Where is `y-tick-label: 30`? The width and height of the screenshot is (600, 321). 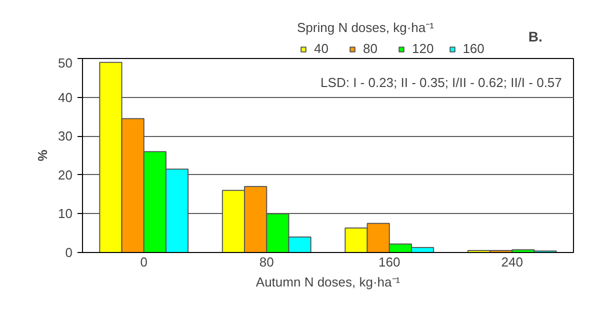
y-tick-label: 30 is located at coordinates (65, 136).